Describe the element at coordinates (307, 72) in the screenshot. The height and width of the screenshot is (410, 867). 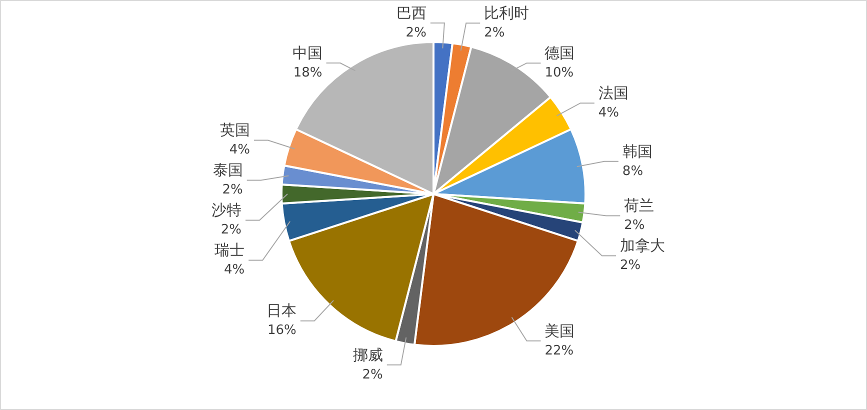
I see `data-label: 18%` at that location.